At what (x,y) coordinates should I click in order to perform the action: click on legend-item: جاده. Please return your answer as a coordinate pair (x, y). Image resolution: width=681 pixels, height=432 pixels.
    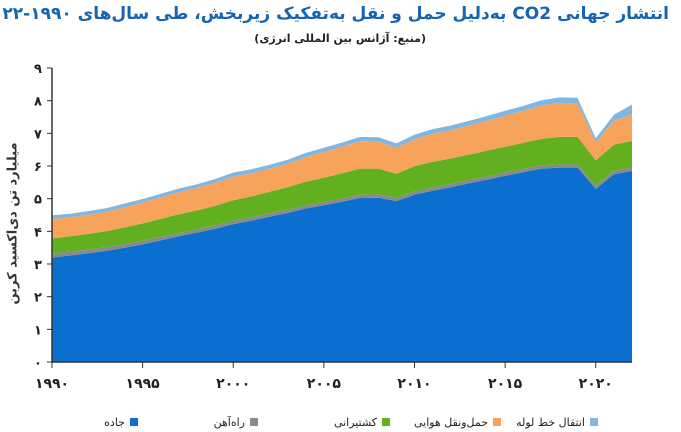
    Looking at the image, I should click on (121, 423).